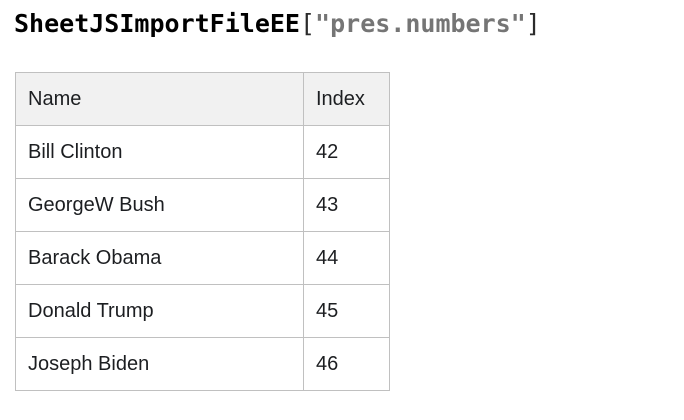 The height and width of the screenshot is (420, 684). Describe the element at coordinates (346, 258) in the screenshot. I see `cell-index: 44` at that location.